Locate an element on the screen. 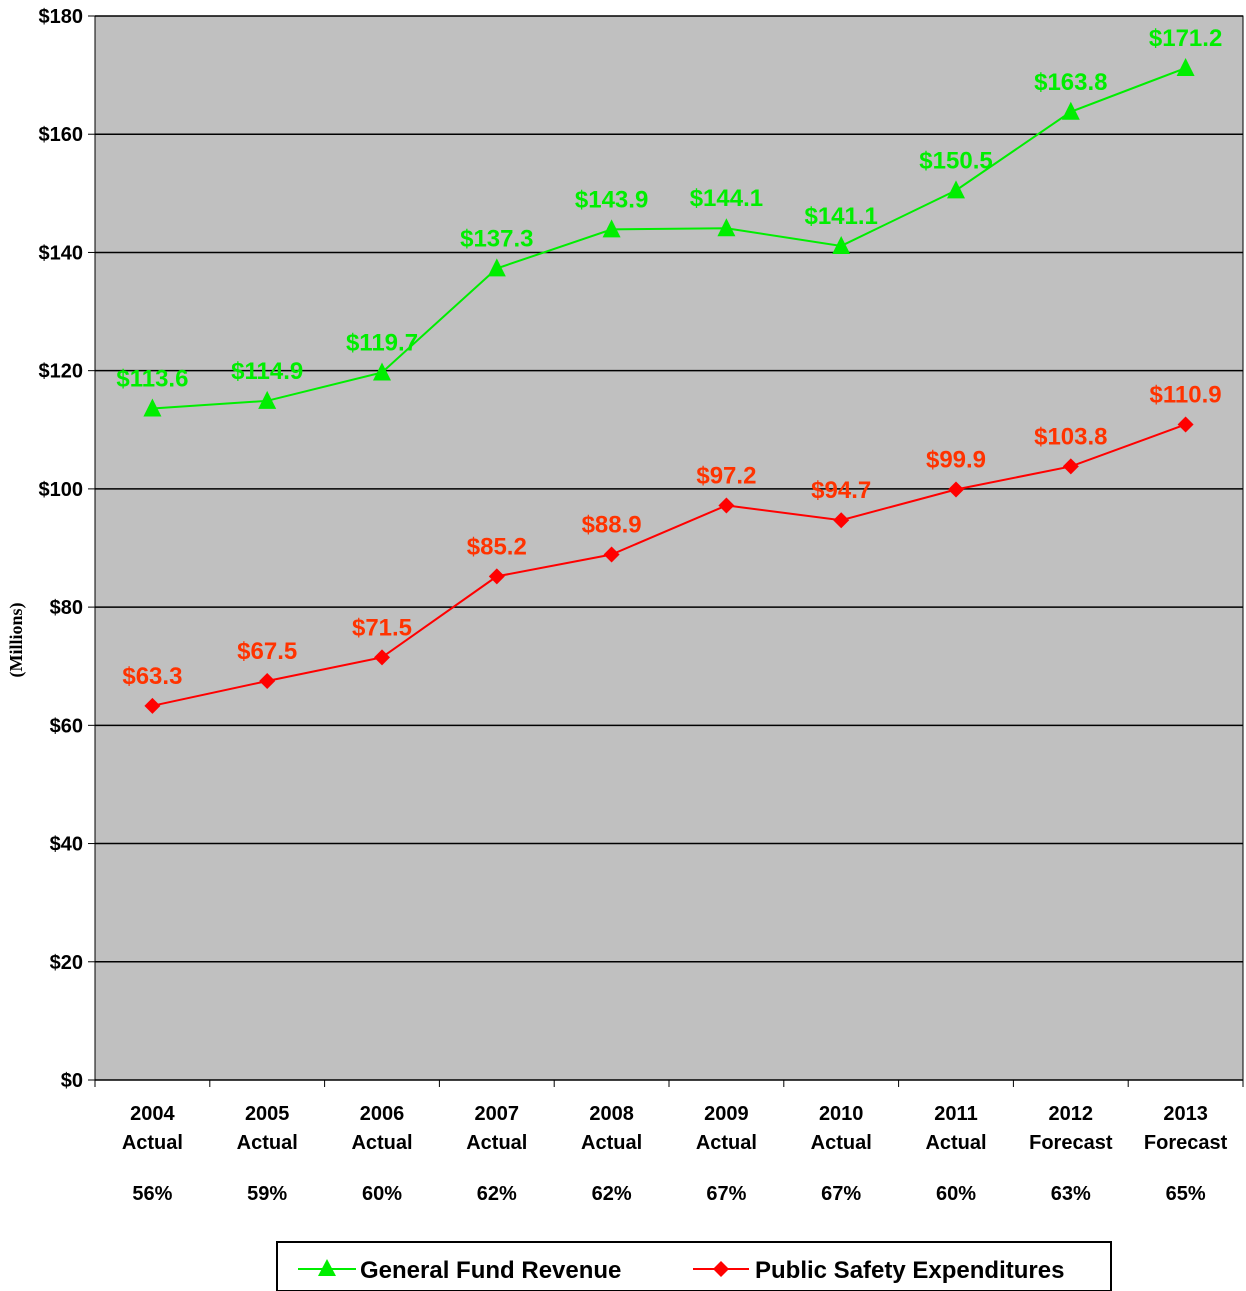 The image size is (1246, 1291). y-tick-label: $160 is located at coordinates (61, 135).